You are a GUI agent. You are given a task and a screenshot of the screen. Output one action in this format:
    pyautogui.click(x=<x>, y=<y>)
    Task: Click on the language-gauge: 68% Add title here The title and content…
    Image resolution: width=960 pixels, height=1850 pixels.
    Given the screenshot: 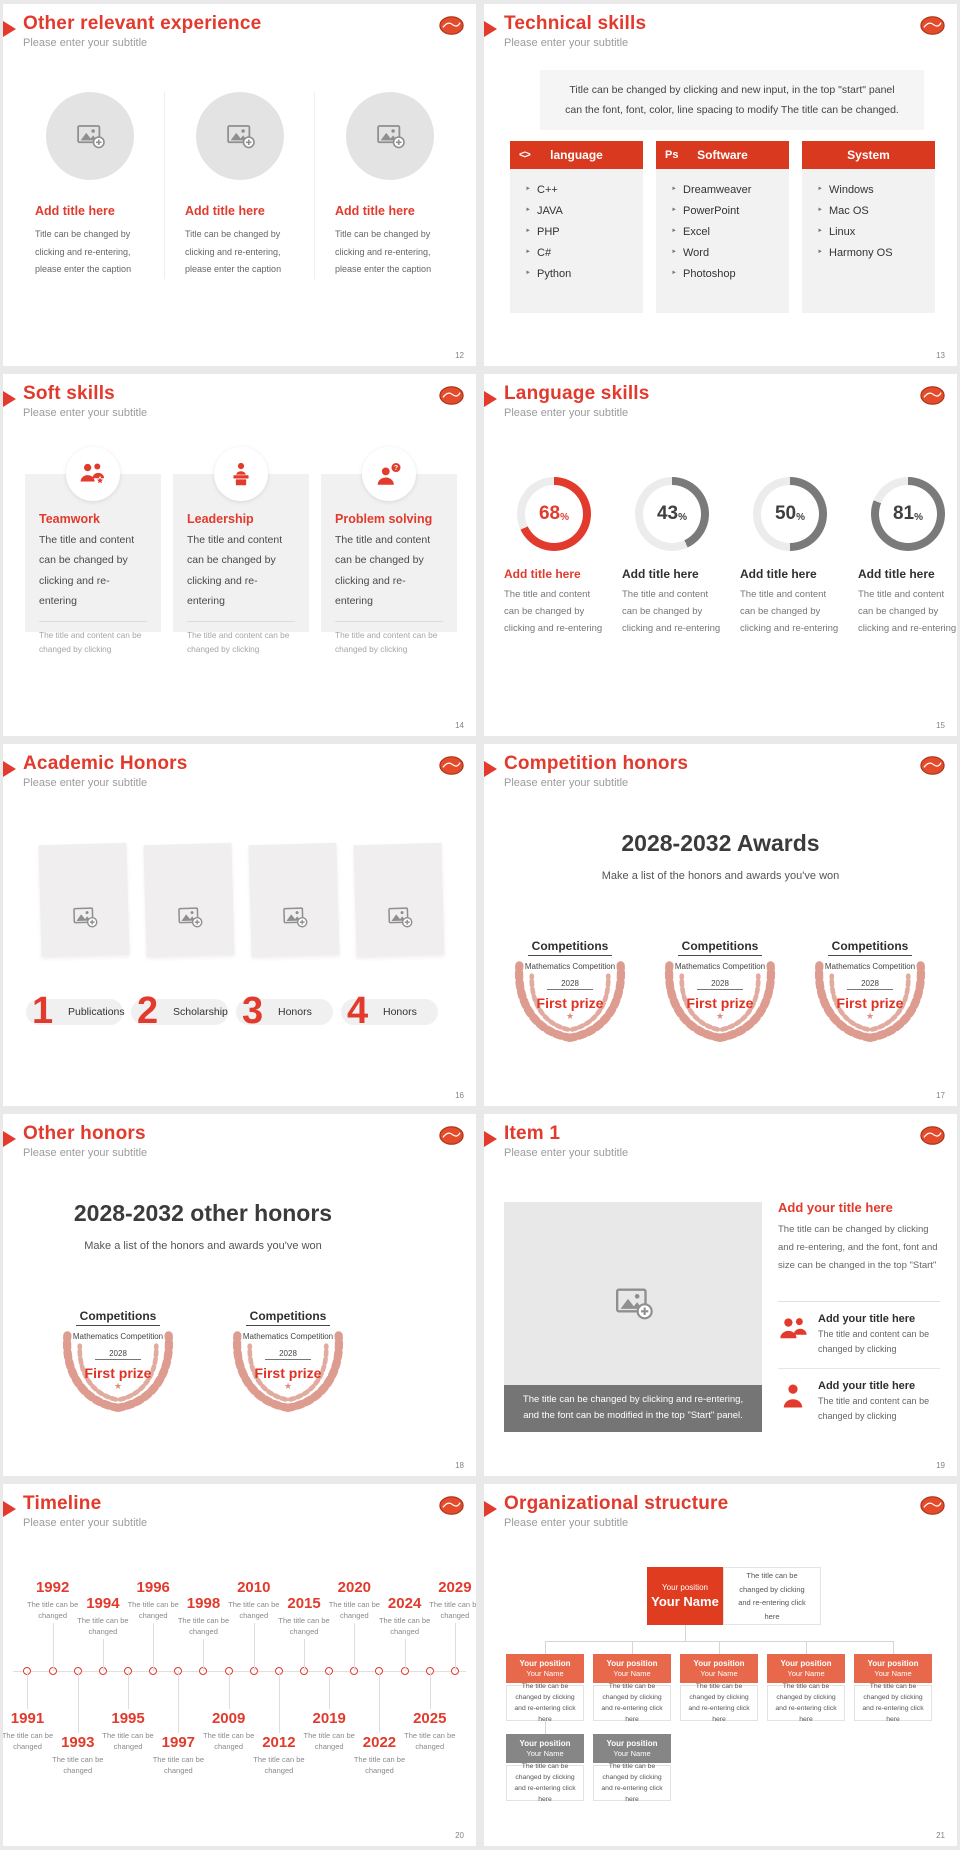 What is the action you would take?
    pyautogui.click(x=554, y=557)
    